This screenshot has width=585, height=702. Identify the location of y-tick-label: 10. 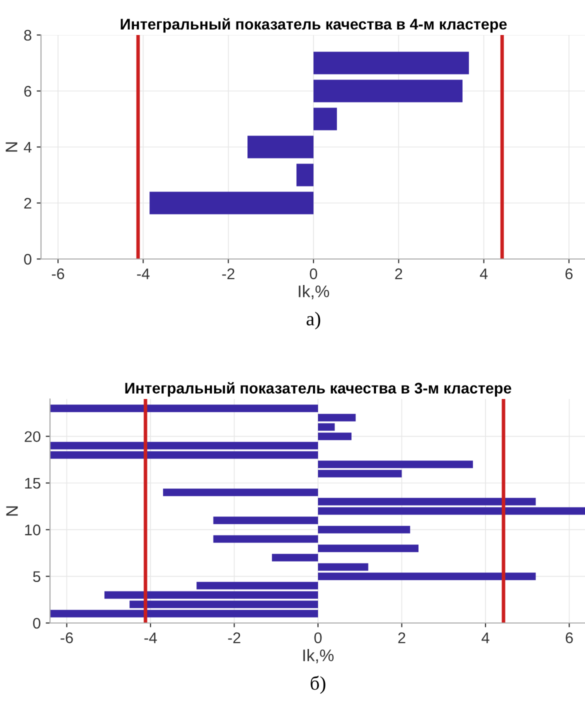
(32, 530).